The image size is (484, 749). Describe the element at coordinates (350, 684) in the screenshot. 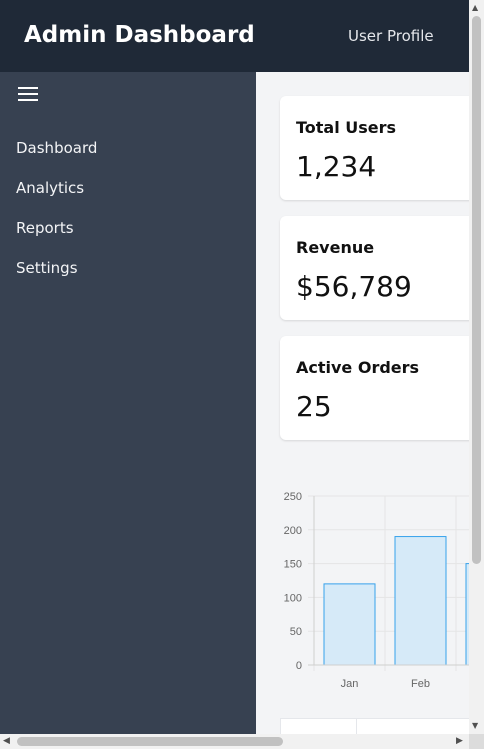

I see `x-tick-label: Jan` at that location.